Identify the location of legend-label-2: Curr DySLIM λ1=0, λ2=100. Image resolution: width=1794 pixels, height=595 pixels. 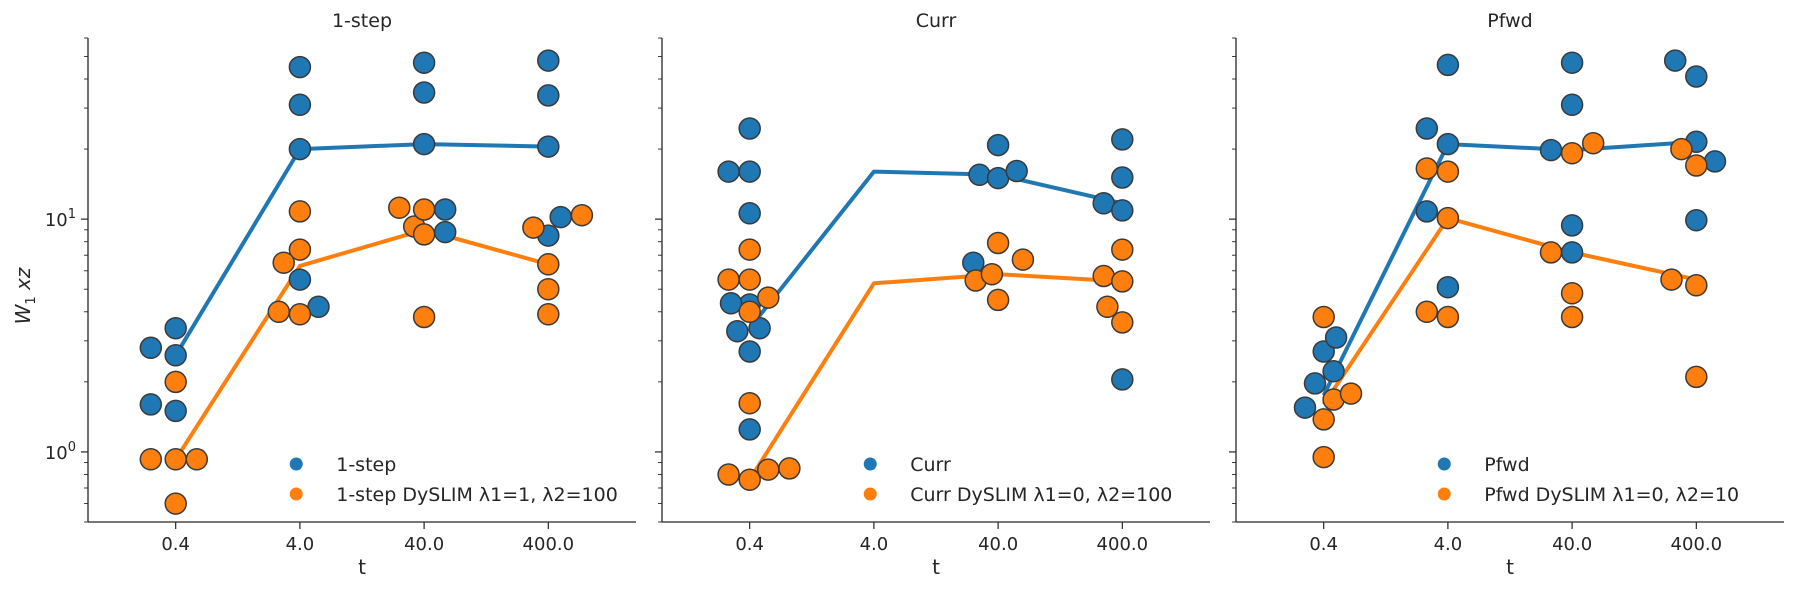
(1041, 495).